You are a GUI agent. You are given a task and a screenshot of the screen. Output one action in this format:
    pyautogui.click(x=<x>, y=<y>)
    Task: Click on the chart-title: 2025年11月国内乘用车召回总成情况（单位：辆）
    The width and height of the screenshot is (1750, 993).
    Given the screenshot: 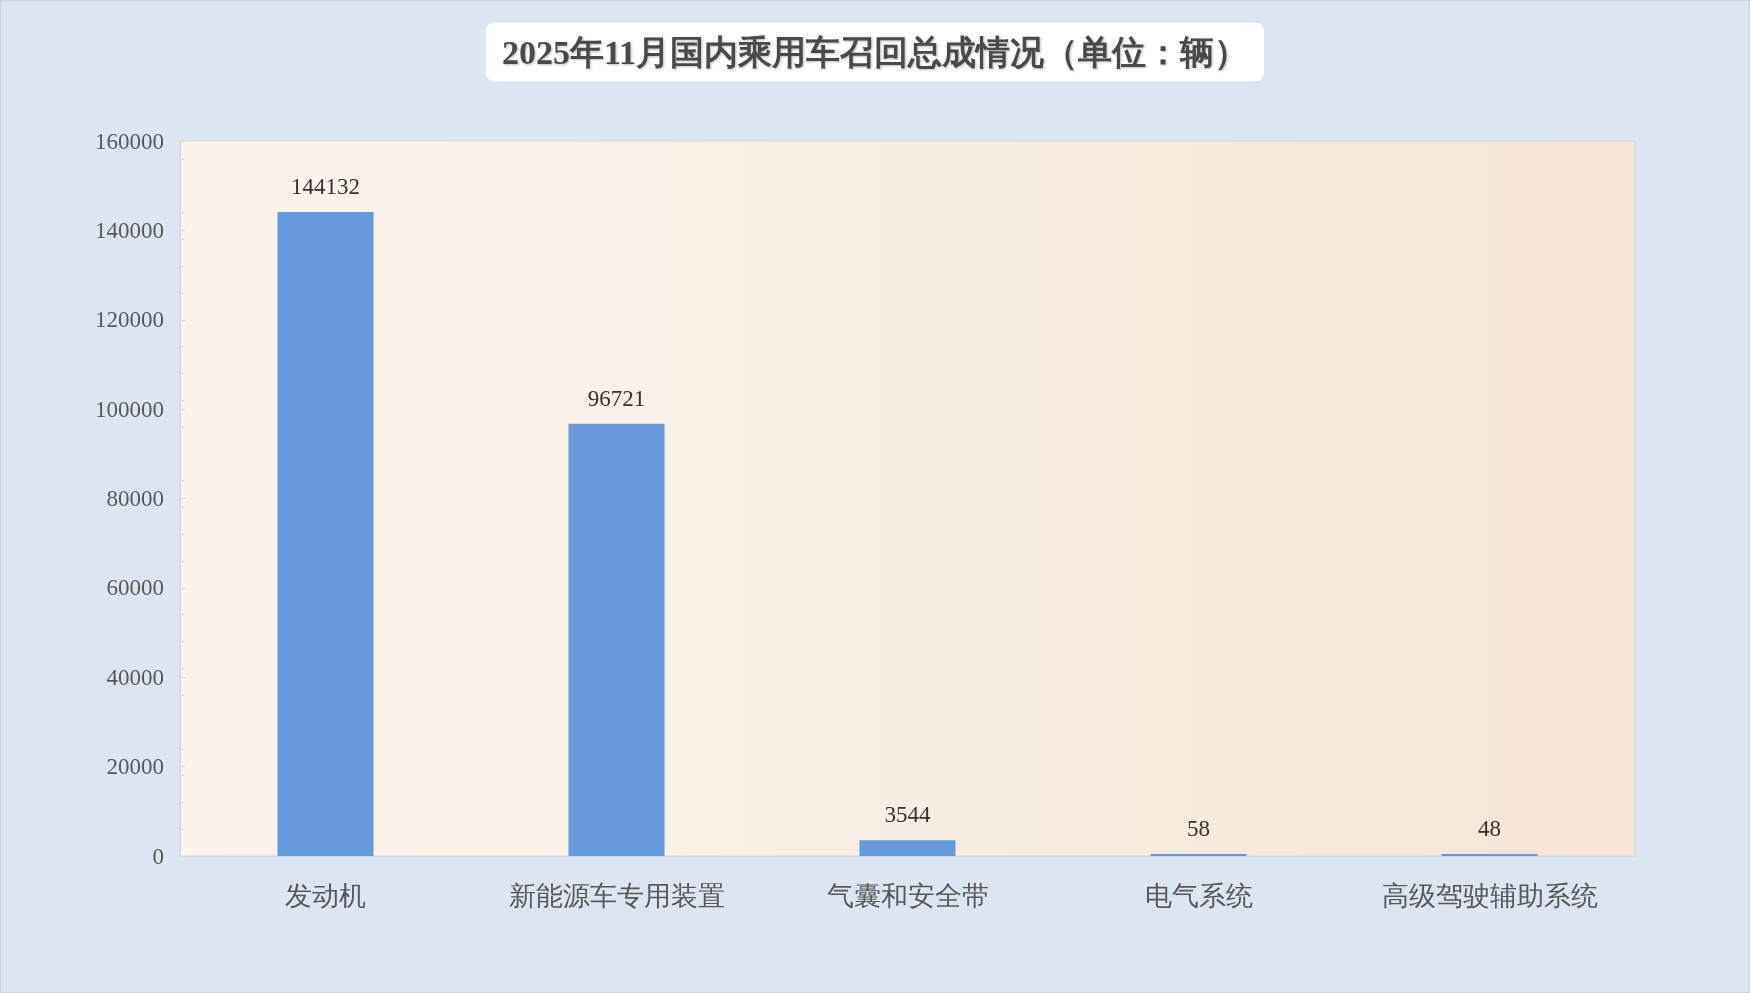 What is the action you would take?
    pyautogui.click(x=875, y=52)
    